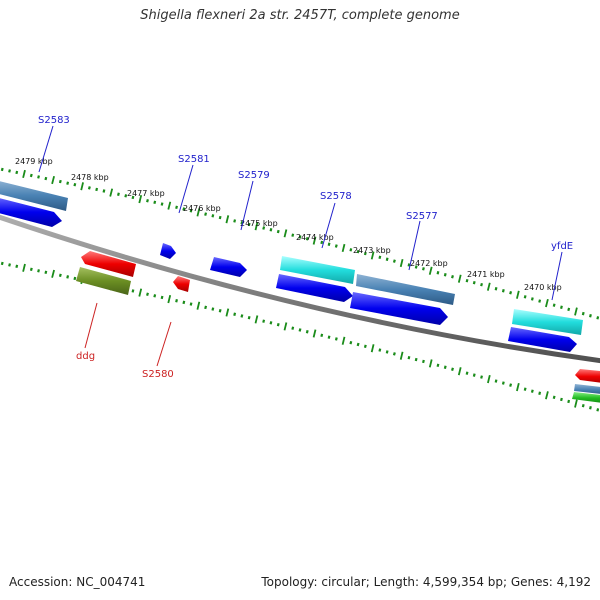 The height and width of the screenshot is (600, 600). Describe the element at coordinates (562, 246) in the screenshot. I see `gene-label-yfde: yfdE` at that location.